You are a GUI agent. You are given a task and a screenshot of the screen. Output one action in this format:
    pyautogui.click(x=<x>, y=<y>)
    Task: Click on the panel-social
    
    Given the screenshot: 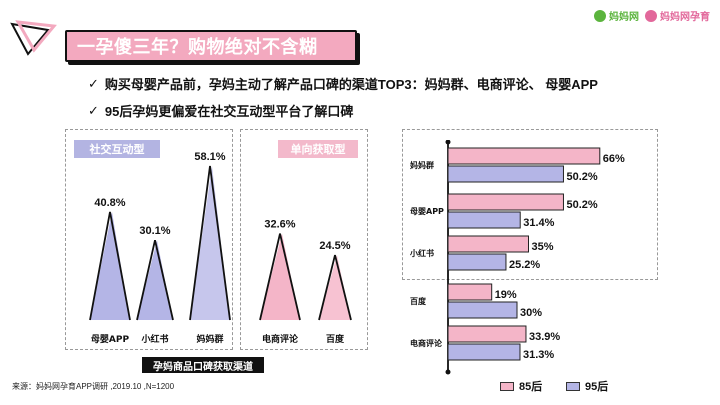 What is the action you would take?
    pyautogui.click(x=149, y=239)
    